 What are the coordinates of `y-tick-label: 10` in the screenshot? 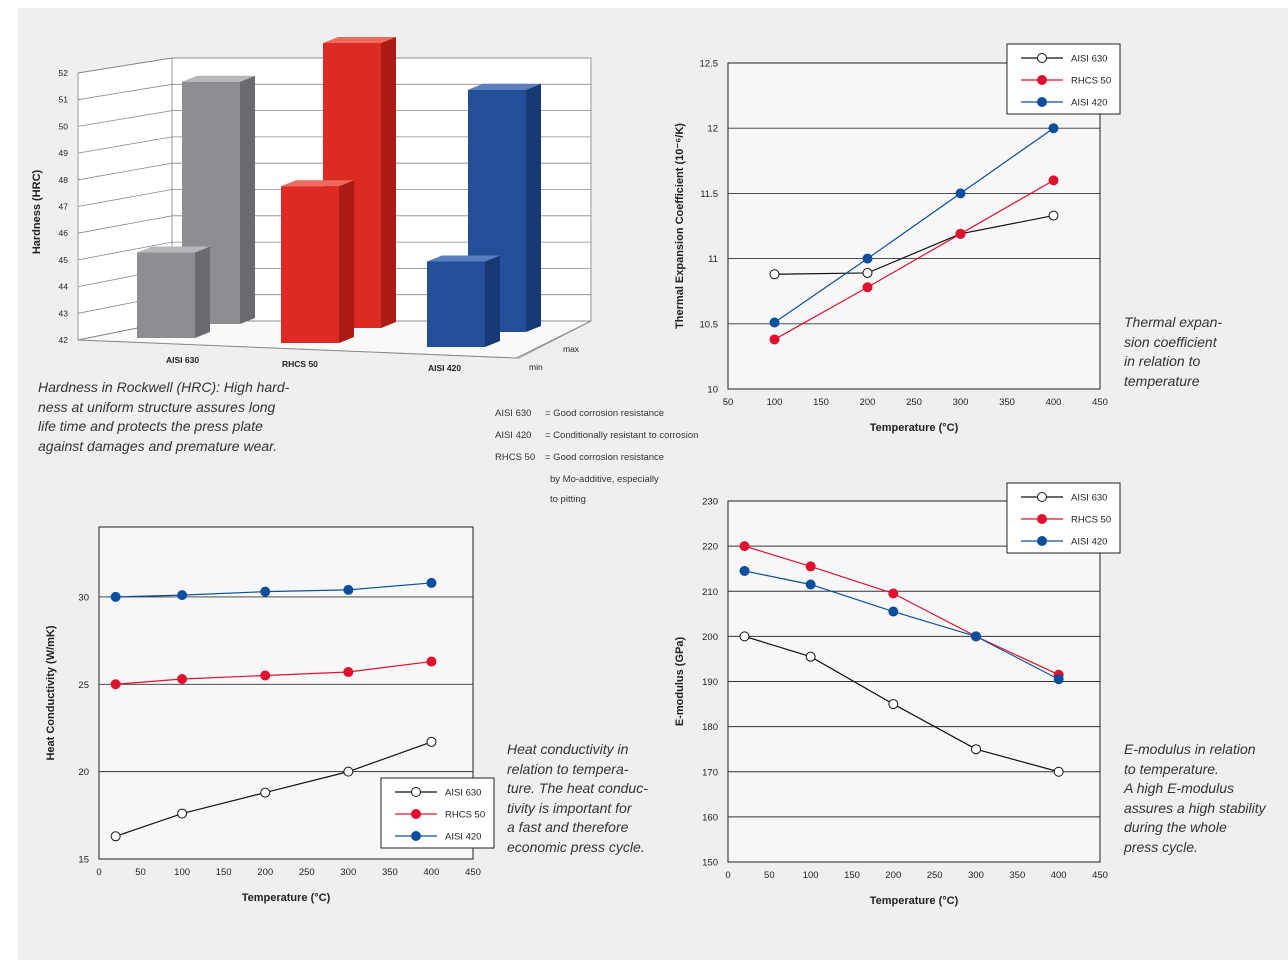 It's located at (712, 390).